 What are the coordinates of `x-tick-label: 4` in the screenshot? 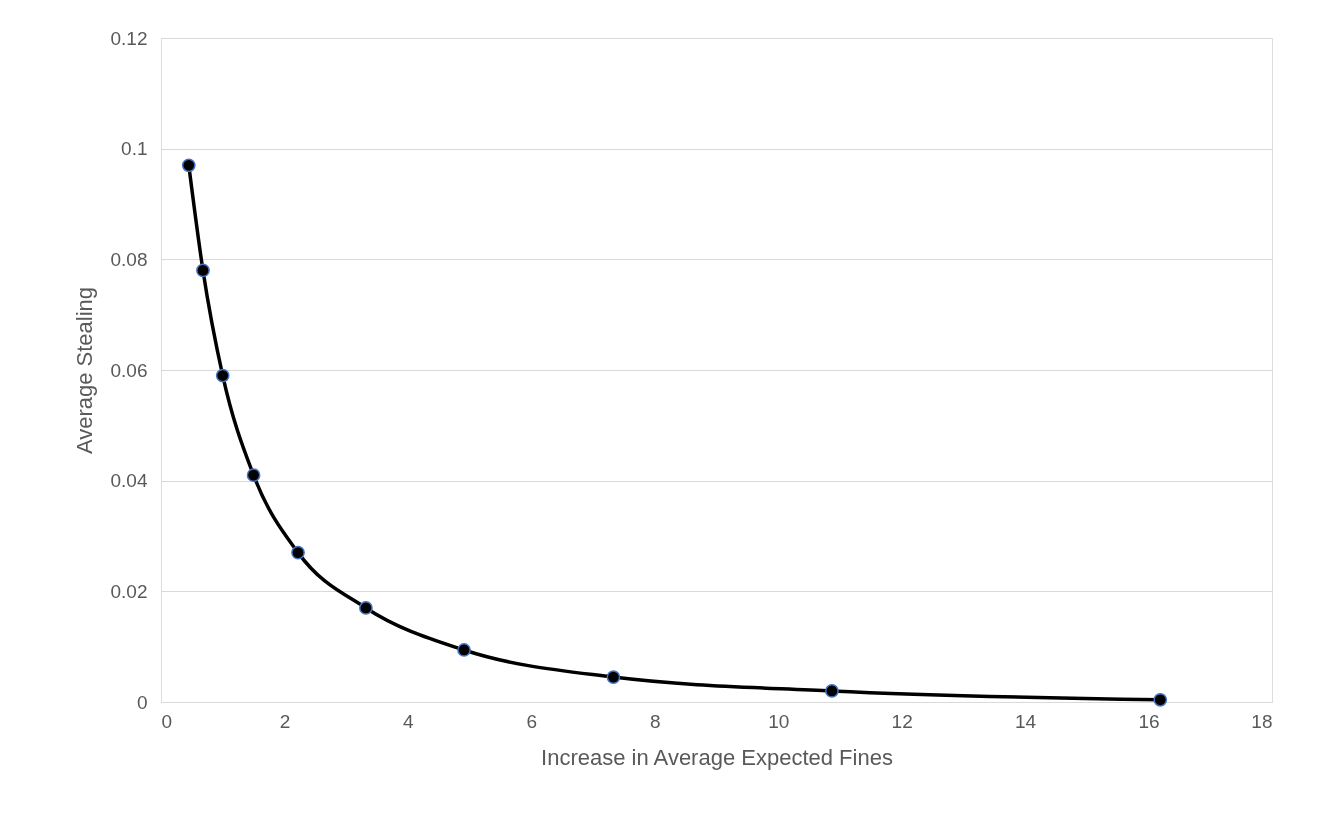 It's located at (409, 721).